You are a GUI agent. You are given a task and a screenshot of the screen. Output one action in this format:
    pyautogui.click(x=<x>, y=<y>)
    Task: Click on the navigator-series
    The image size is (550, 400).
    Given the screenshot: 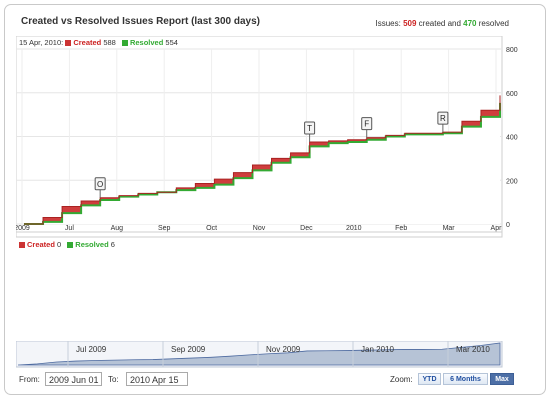 What is the action you would take?
    pyautogui.click(x=259, y=354)
    